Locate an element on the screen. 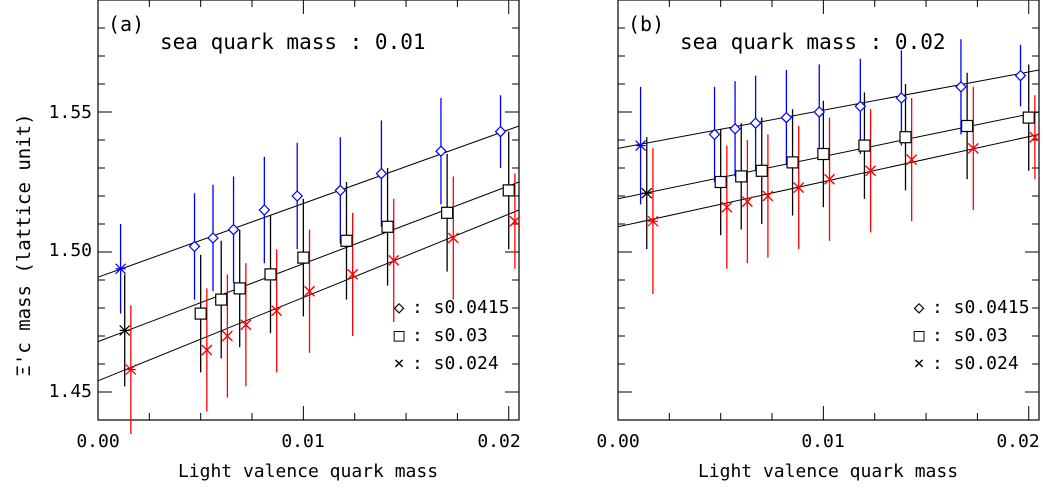  legend-marker-a-0: ◇ is located at coordinates (399, 307).